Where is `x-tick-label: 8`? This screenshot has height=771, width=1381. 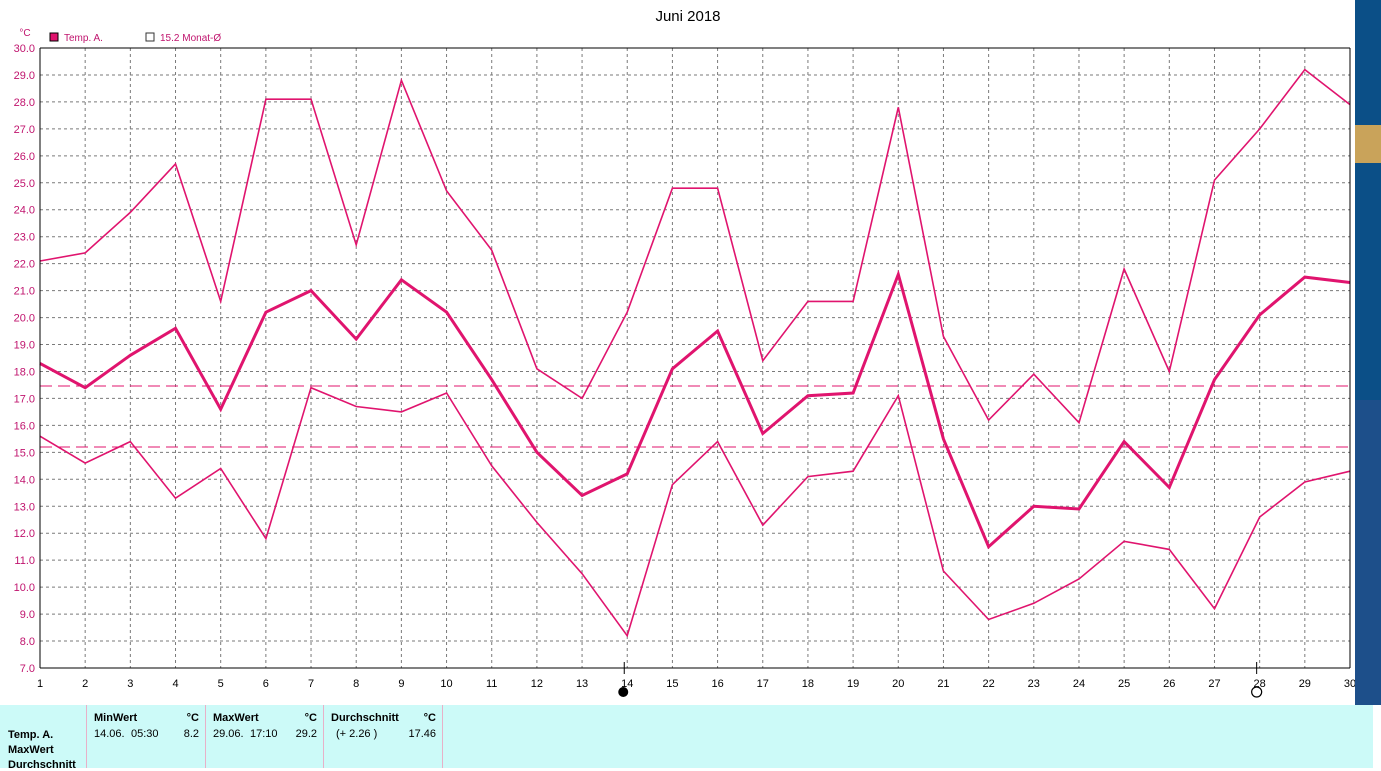 x-tick-label: 8 is located at coordinates (356, 684).